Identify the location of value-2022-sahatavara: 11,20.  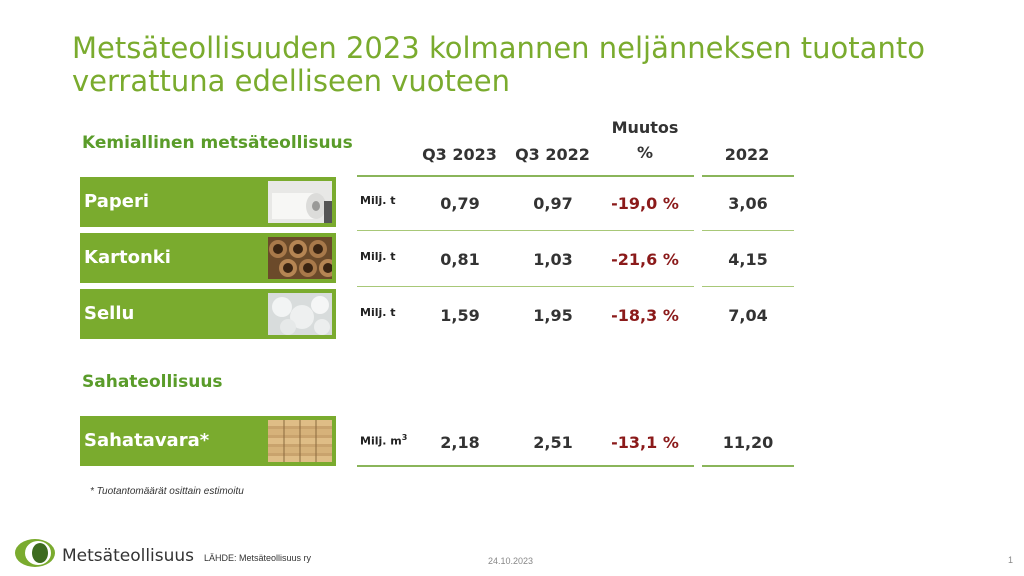
(748, 442).